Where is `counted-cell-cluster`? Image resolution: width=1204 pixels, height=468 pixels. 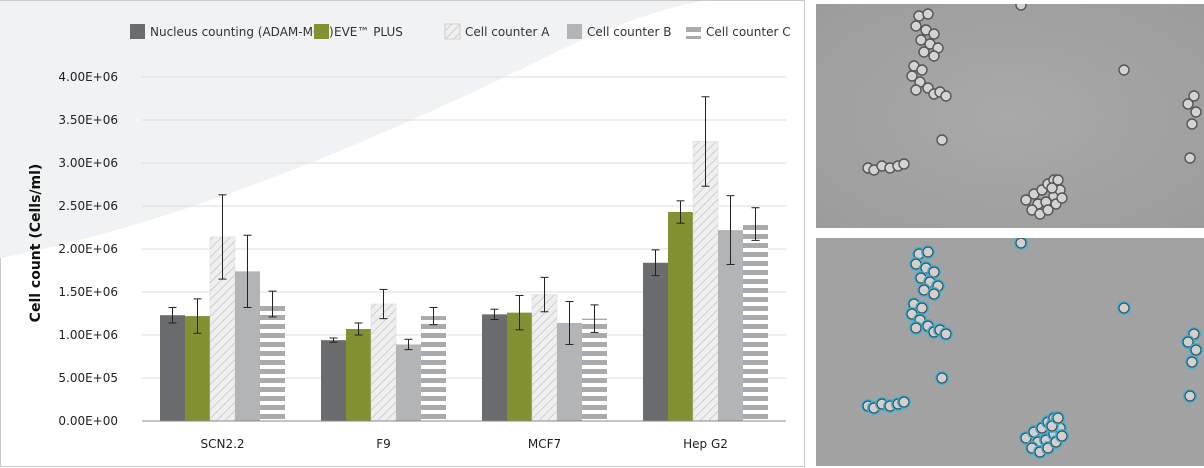
counted-cell-cluster is located at coordinates (1032, 348).